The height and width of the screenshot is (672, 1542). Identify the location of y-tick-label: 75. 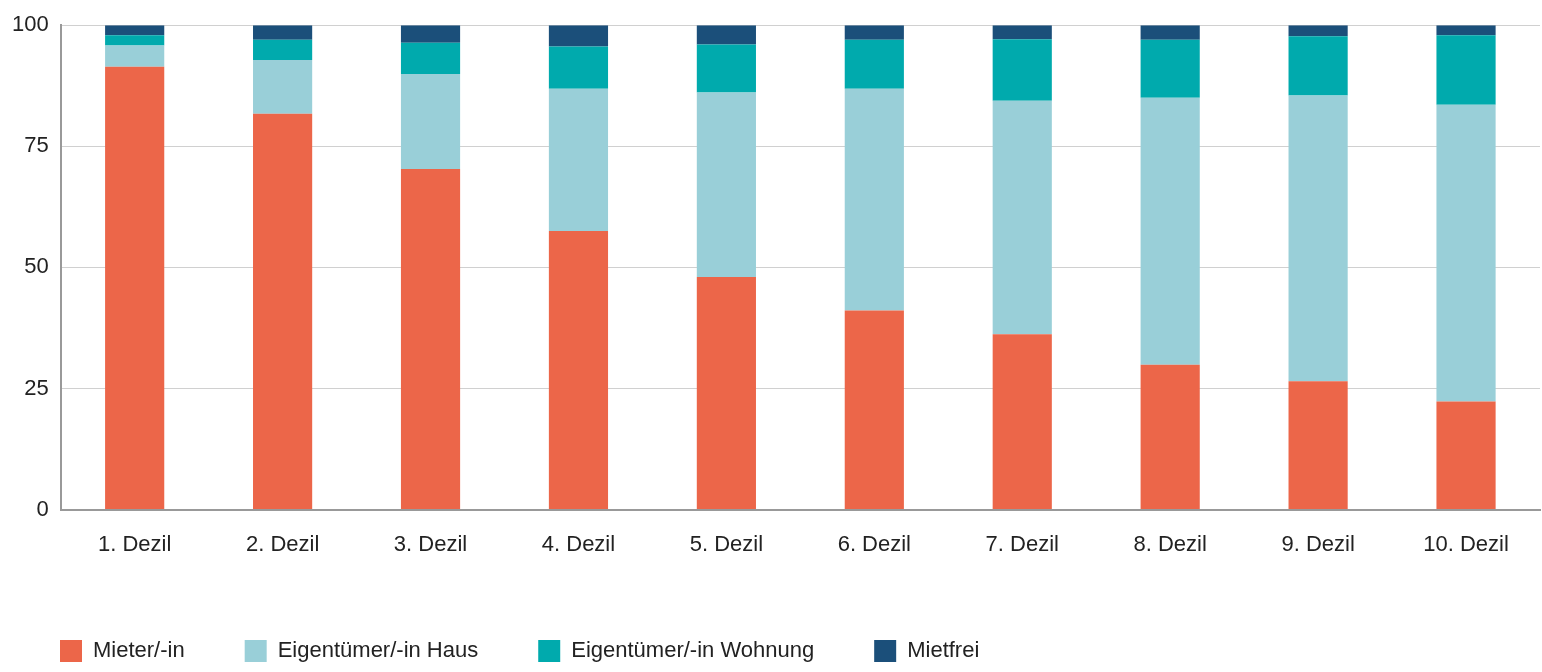
(36, 145).